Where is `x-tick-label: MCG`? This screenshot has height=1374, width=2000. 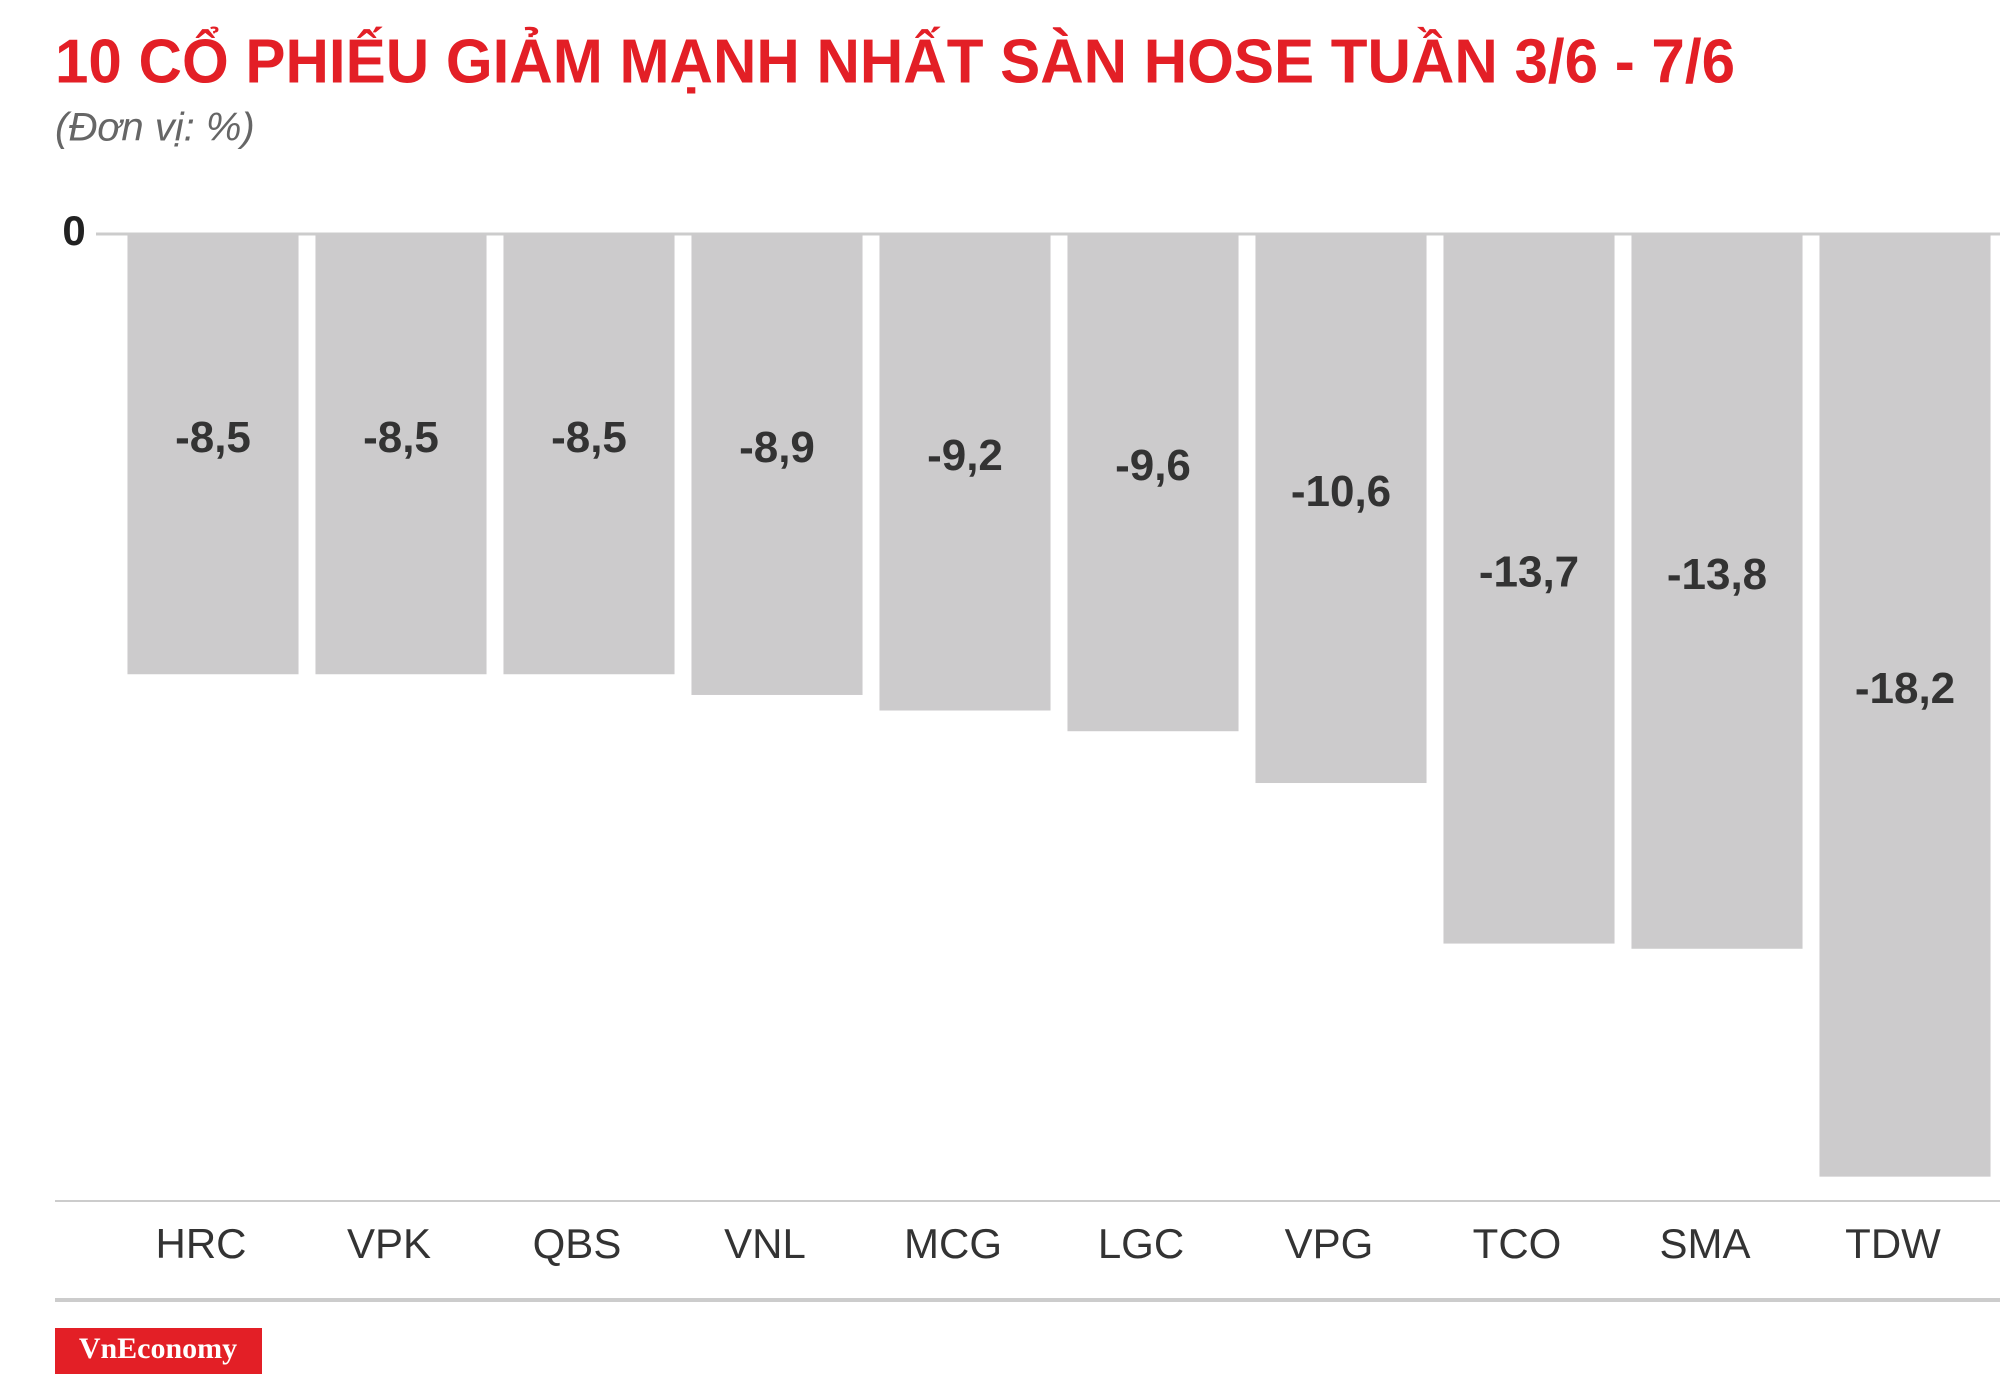 x-tick-label: MCG is located at coordinates (953, 1243).